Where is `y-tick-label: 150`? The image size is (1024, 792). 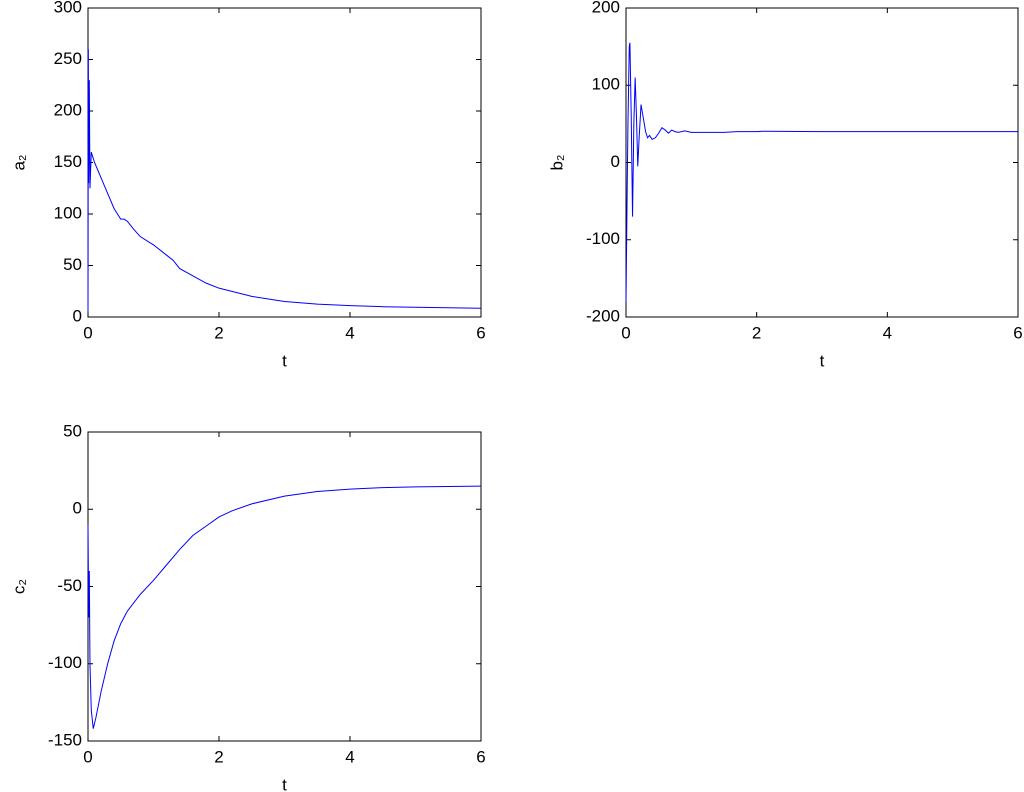
y-tick-label: 150 is located at coordinates (68, 161).